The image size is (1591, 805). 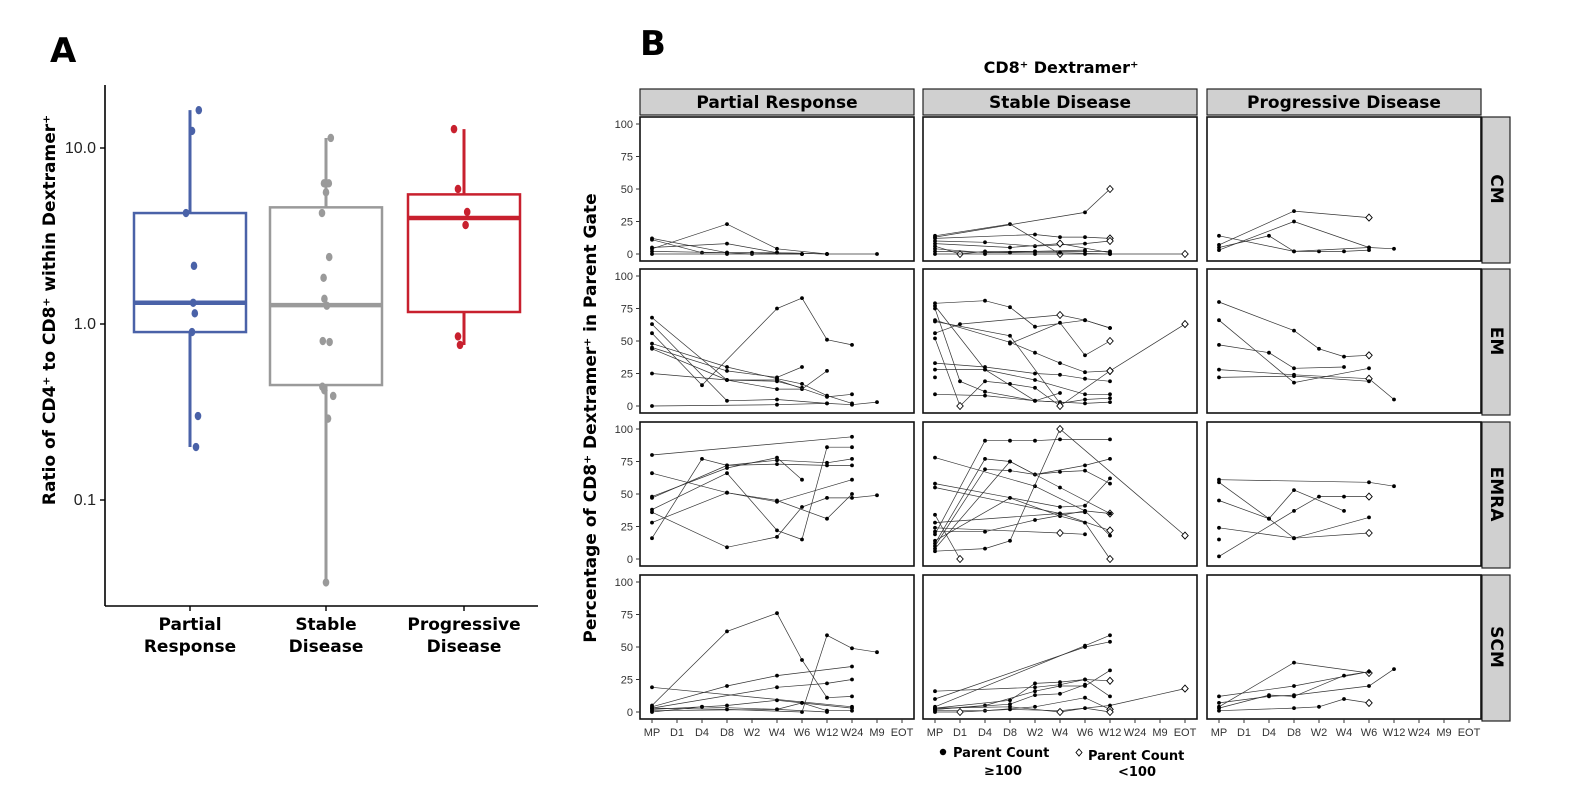 What do you see at coordinates (1001, 753) in the screenshot?
I see `legend-item-1-line1: Parent Count` at bounding box center [1001, 753].